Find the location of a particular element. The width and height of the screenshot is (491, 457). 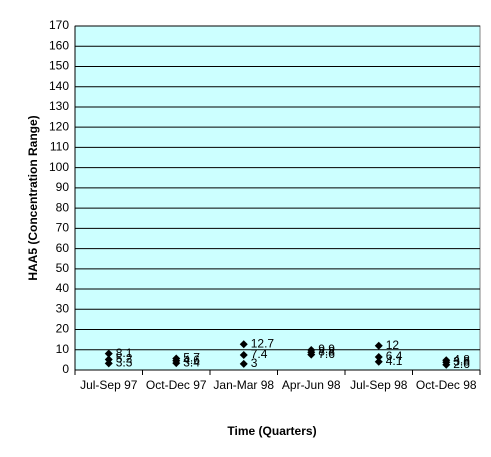

y-tick-label: 130 is located at coordinates (59, 106).